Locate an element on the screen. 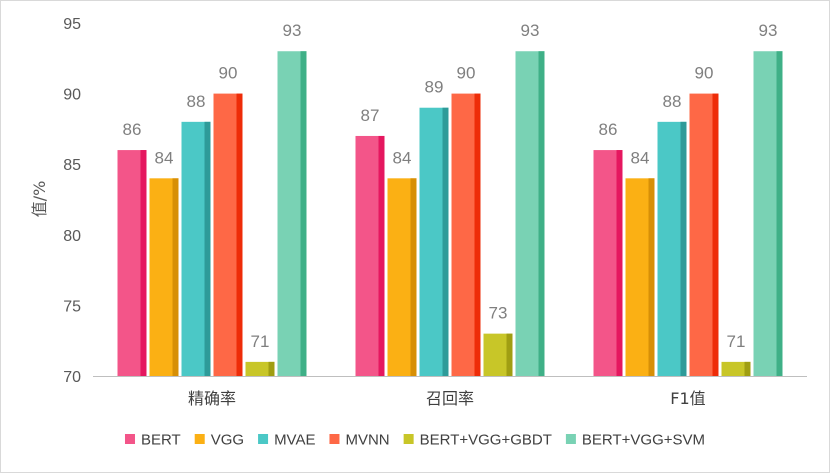 This screenshot has width=830, height=473. legend-item: MVNN is located at coordinates (359, 440).